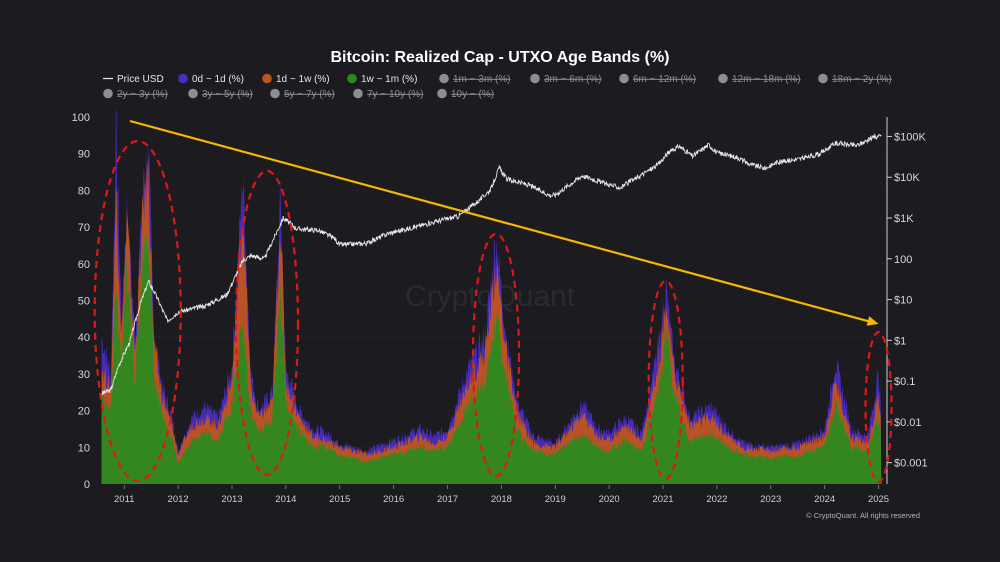 The height and width of the screenshot is (562, 1000). What do you see at coordinates (573, 79) in the screenshot?
I see `legend-entry-label: 3m ~ 6m (%)` at bounding box center [573, 79].